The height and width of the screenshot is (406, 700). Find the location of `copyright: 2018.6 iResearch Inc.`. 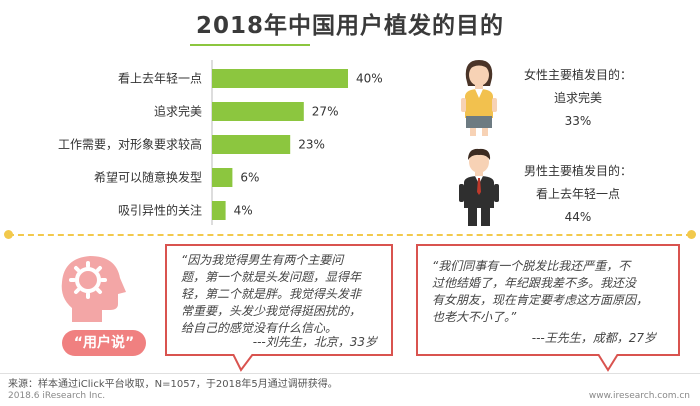

copyright: 2018.6 iResearch Inc. is located at coordinates (57, 396).